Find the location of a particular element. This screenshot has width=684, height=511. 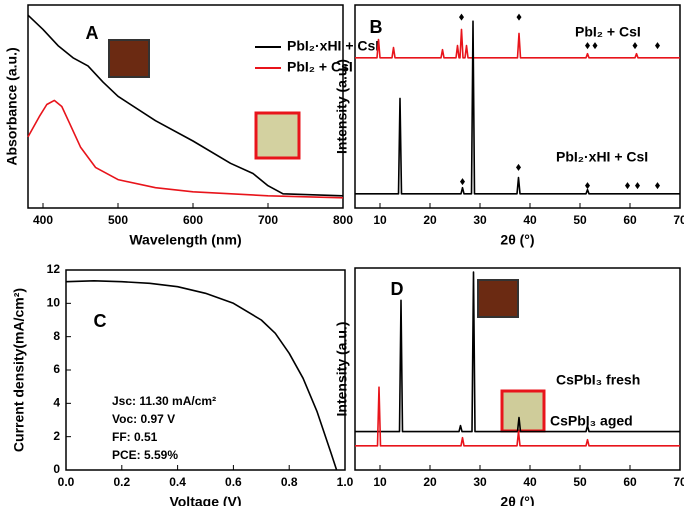

series-label: PbI₂·xHI + CsI is located at coordinates (602, 157).